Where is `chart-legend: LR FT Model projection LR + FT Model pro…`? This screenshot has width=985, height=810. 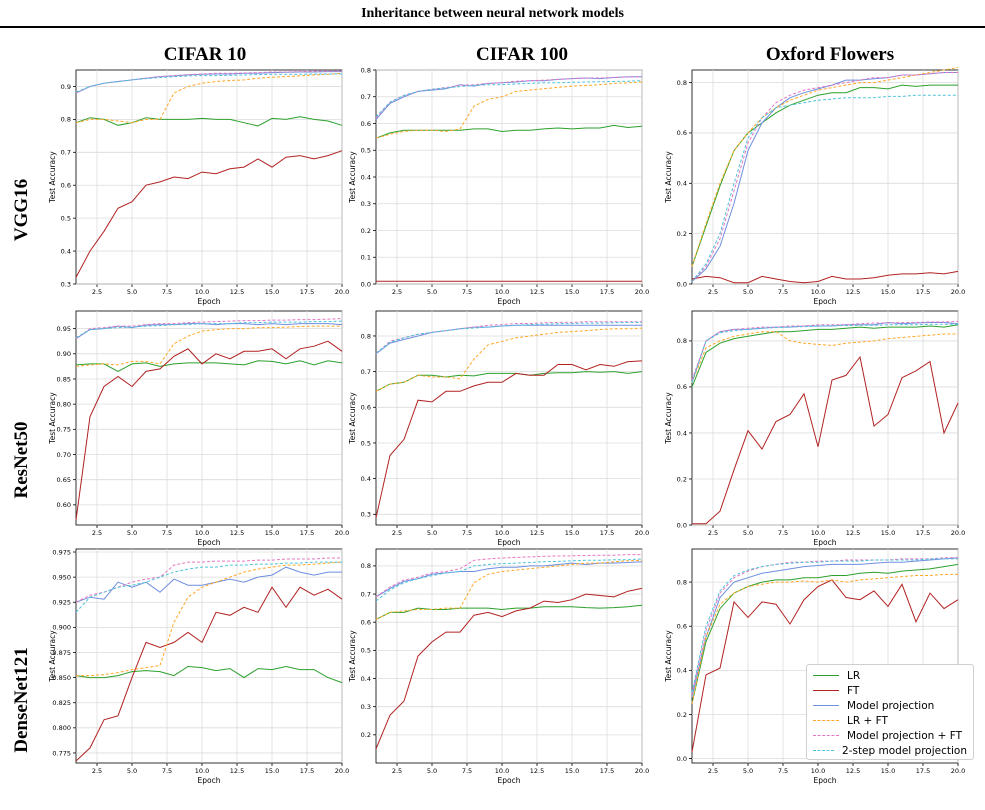
chart-legend: LR FT Model projection LR + FT Model pro… is located at coordinates (890, 712).